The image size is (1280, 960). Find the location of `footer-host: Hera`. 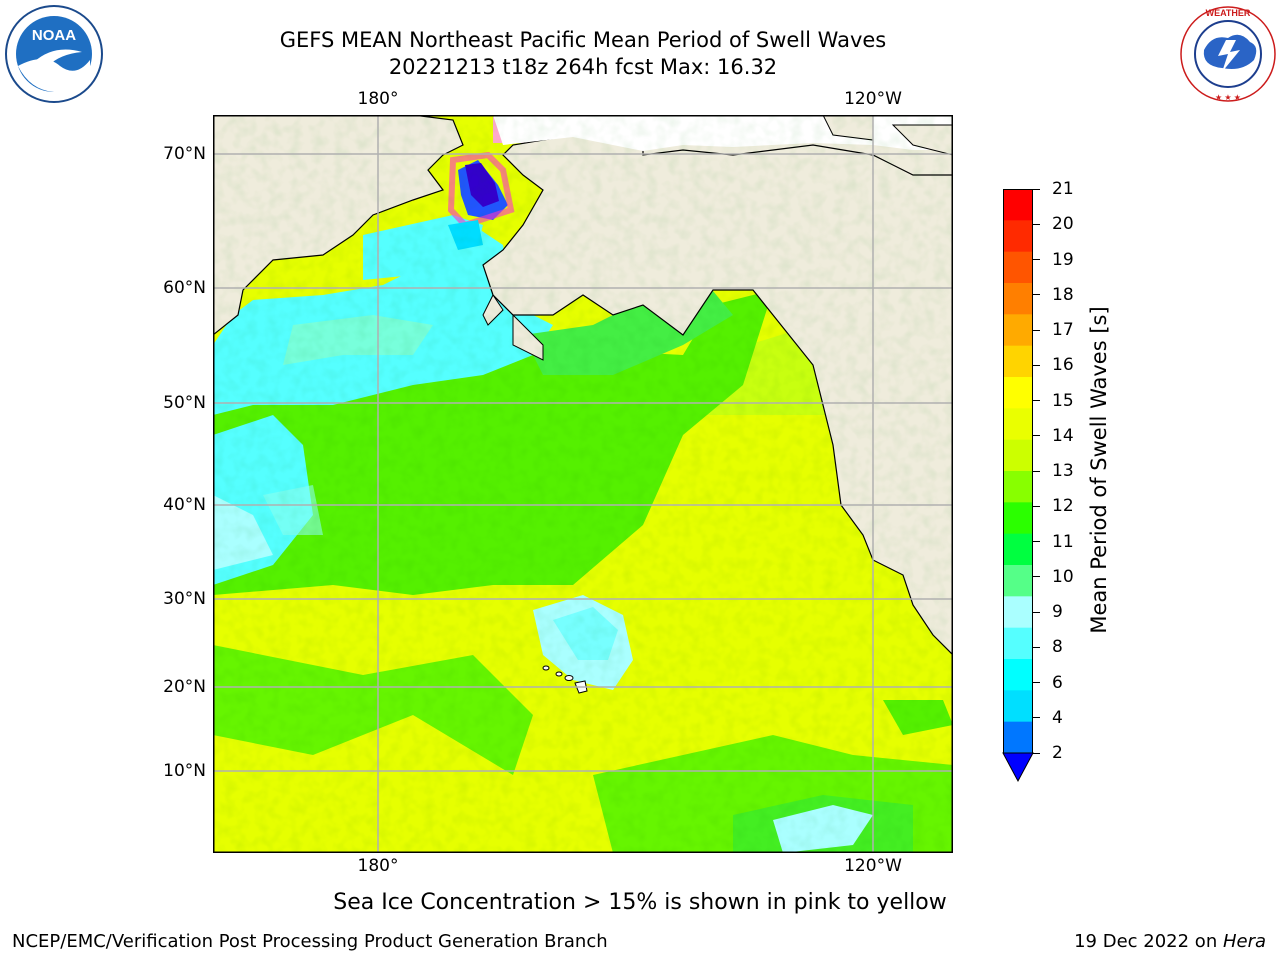

footer-host: Hera is located at coordinates (1244, 941).